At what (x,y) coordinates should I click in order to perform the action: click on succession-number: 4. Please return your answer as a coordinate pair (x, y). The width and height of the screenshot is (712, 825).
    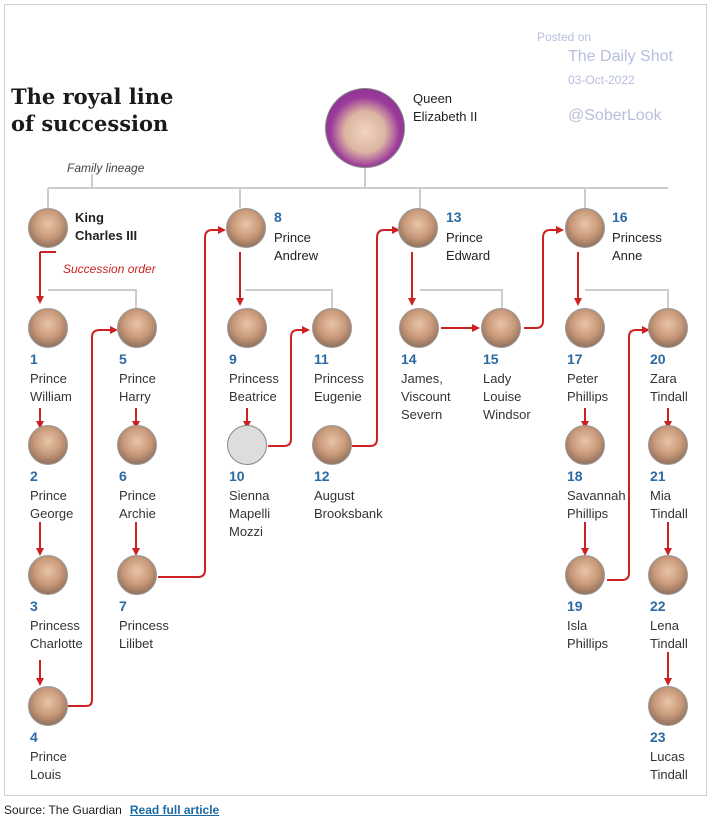
    Looking at the image, I should click on (34, 737).